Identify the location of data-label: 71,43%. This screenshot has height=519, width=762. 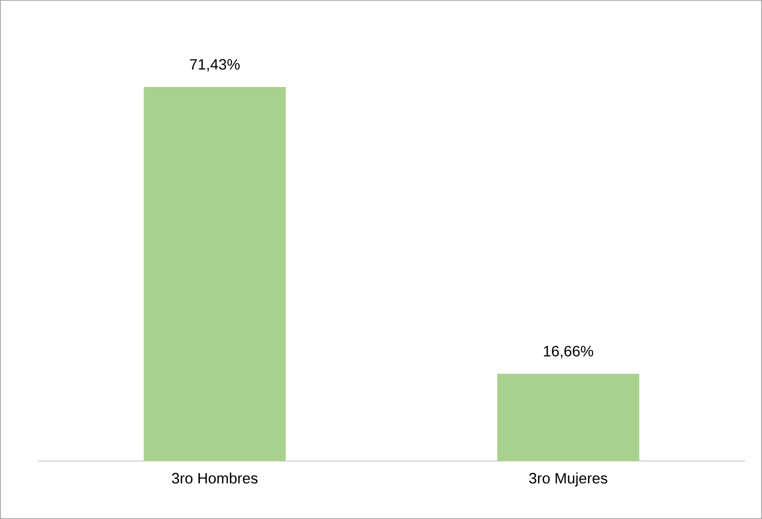
(215, 65).